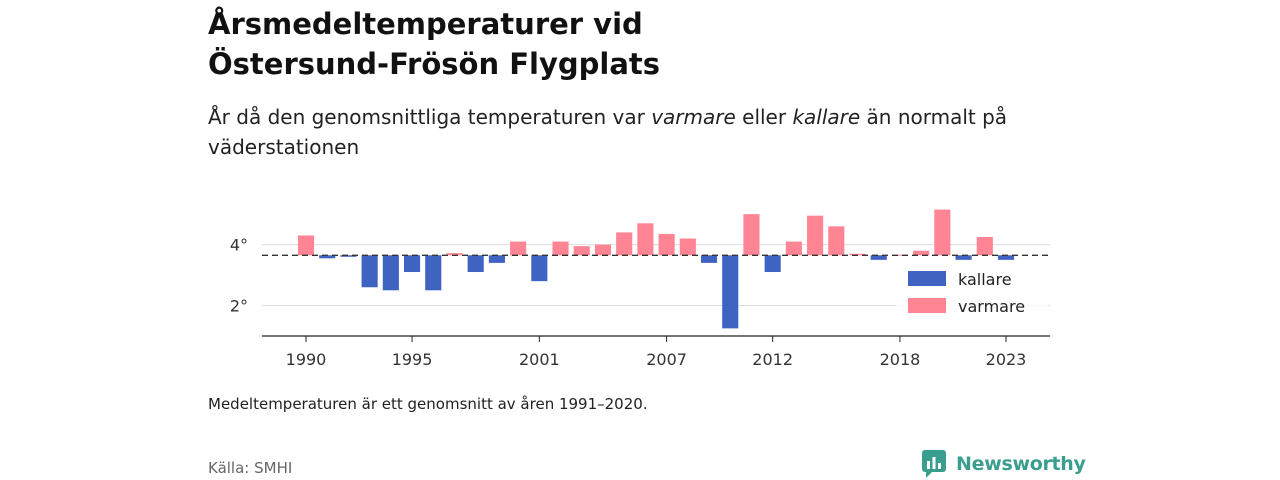 Image resolution: width=1280 pixels, height=480 pixels. Describe the element at coordinates (772, 359) in the screenshot. I see `x-tick-label: 2012` at that location.